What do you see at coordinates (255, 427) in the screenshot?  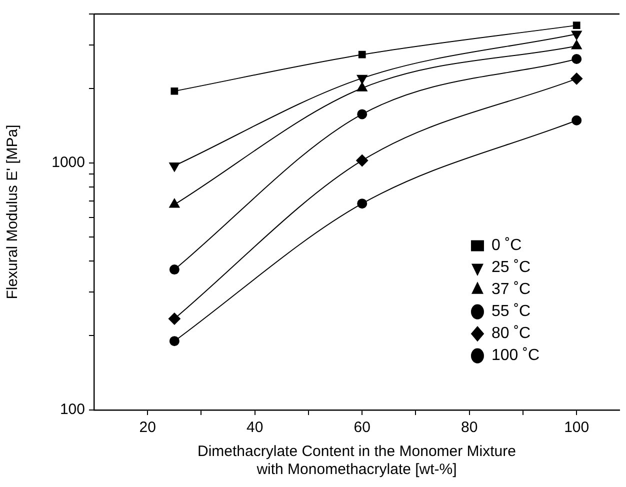 I see `x-tick-label: 40` at bounding box center [255, 427].